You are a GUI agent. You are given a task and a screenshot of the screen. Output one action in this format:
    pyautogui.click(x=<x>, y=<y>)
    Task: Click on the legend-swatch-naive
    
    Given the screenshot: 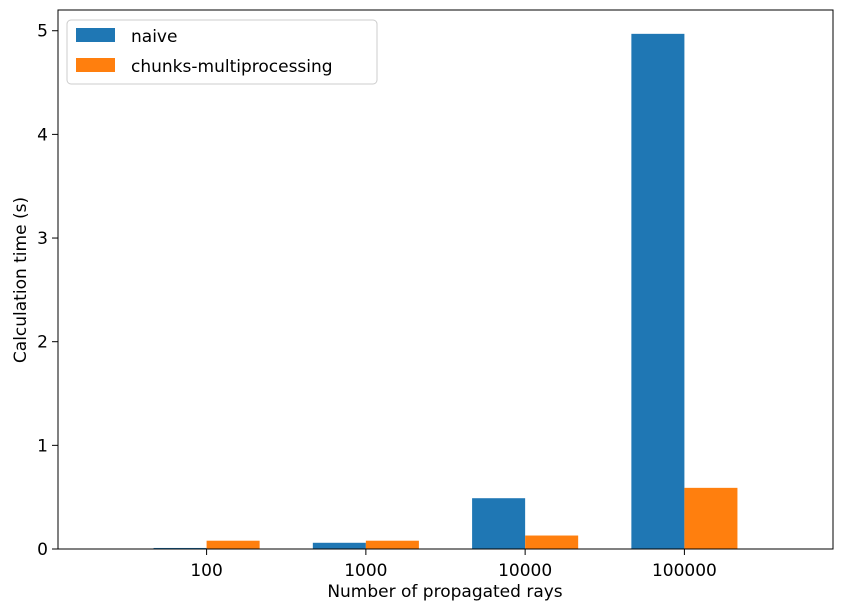 What is the action you would take?
    pyautogui.click(x=95, y=35)
    